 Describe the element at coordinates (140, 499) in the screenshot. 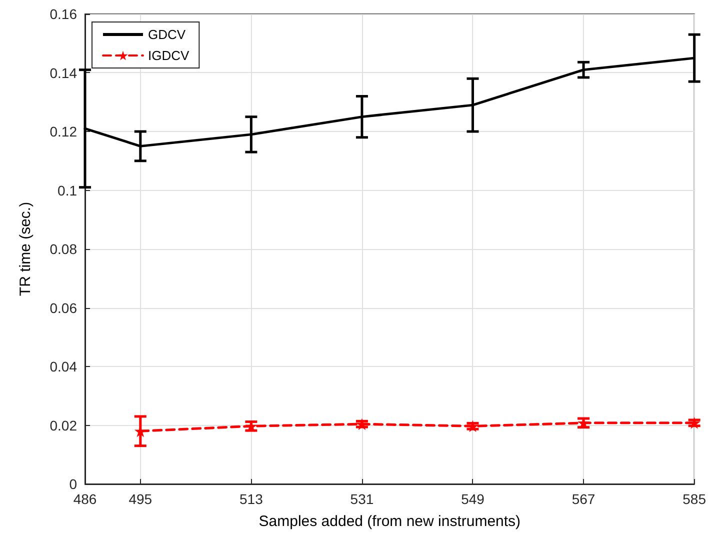

I see `x-tick-label: 495` at that location.